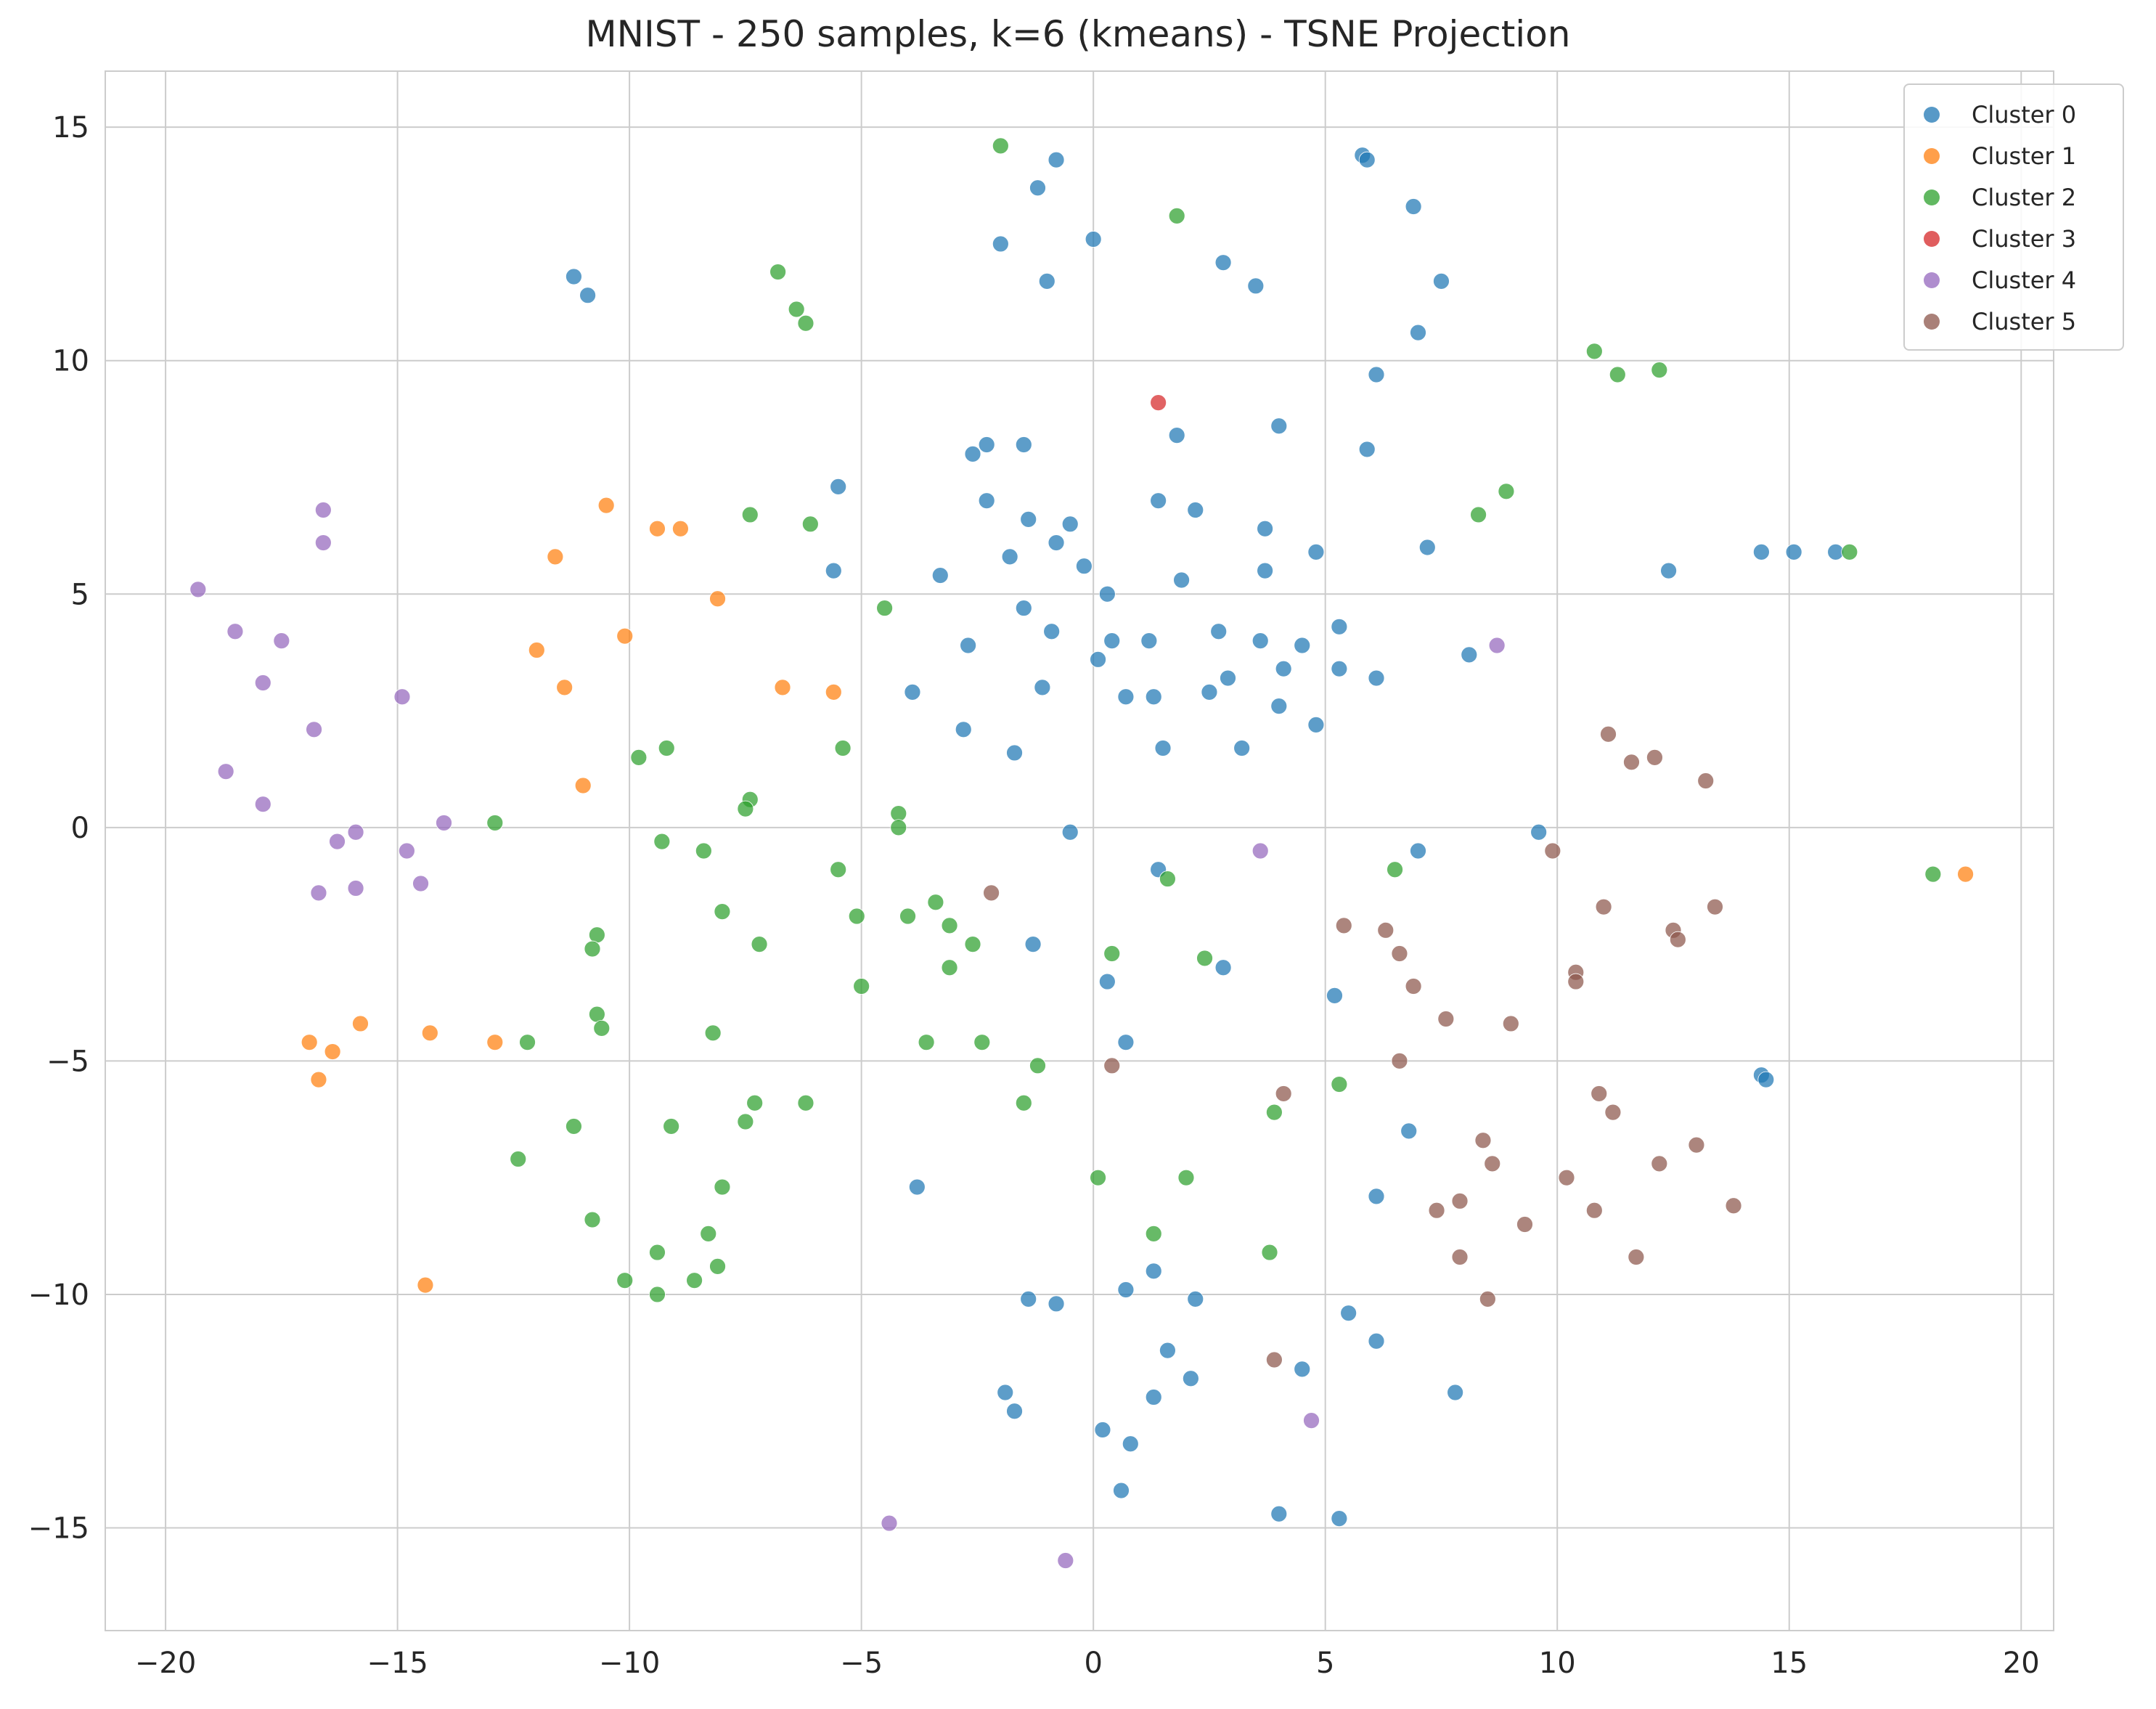  Describe the element at coordinates (1159, 403) in the screenshot. I see `cluster-3-point` at that location.